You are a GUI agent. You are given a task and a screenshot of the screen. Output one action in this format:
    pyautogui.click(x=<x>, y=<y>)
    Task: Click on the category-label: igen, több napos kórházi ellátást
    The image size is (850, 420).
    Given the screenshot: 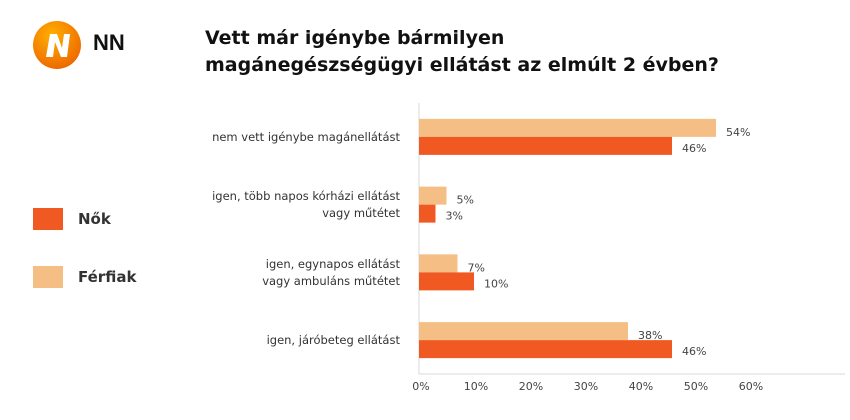 What is the action you would take?
    pyautogui.click(x=306, y=196)
    